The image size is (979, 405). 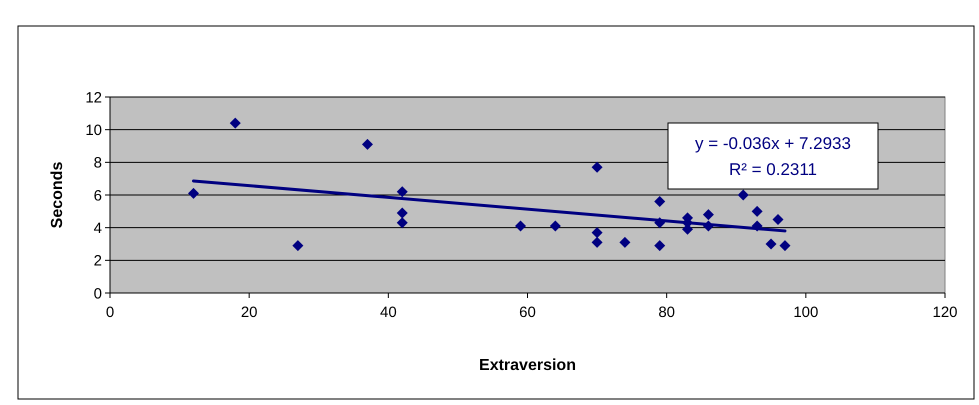 What do you see at coordinates (388, 312) in the screenshot?
I see `x-tick-label: 40` at bounding box center [388, 312].